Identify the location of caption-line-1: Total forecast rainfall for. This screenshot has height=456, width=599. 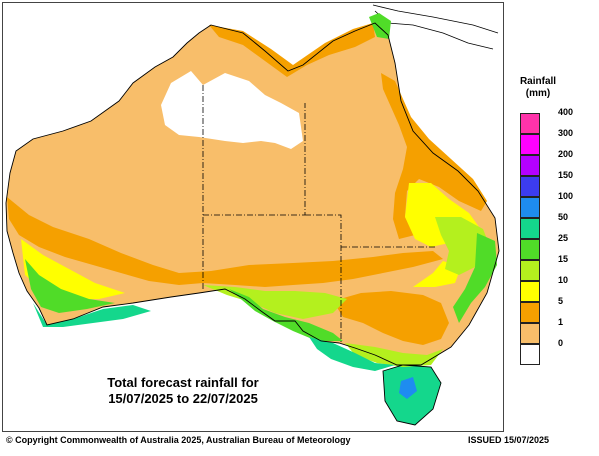
(183, 382).